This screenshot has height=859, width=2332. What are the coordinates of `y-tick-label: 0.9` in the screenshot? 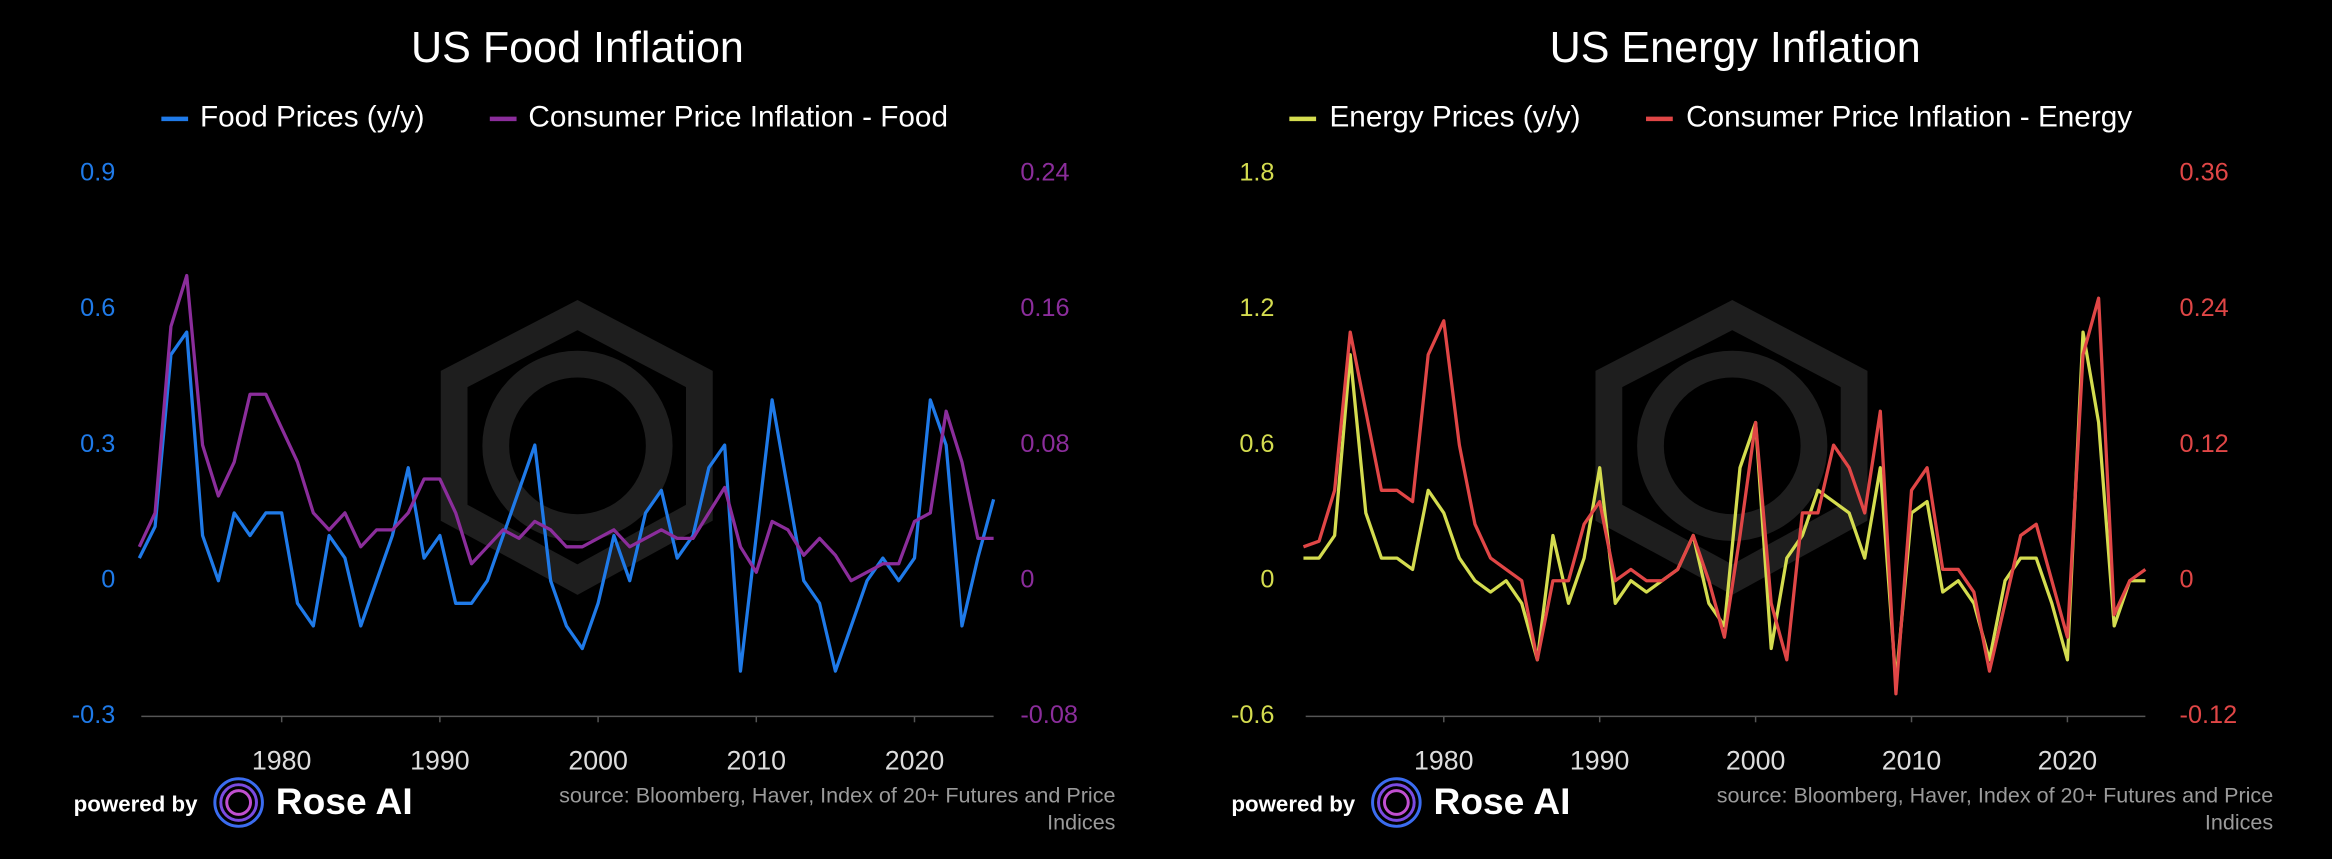 It's located at (97, 173).